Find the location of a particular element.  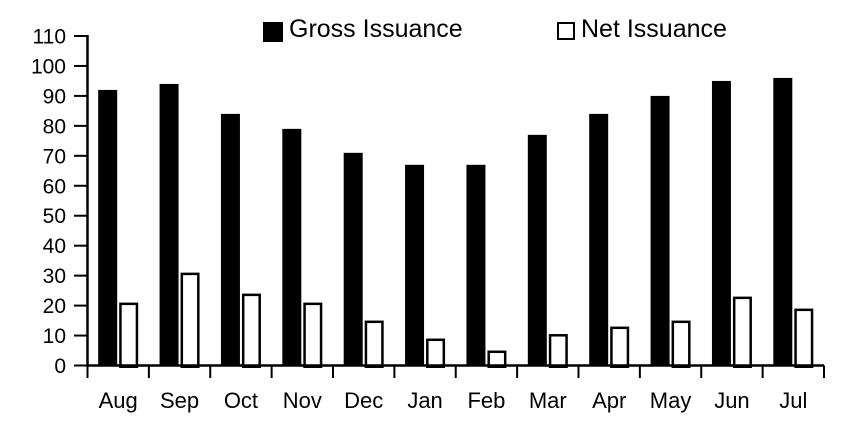

x-category-label: May is located at coordinates (671, 400).